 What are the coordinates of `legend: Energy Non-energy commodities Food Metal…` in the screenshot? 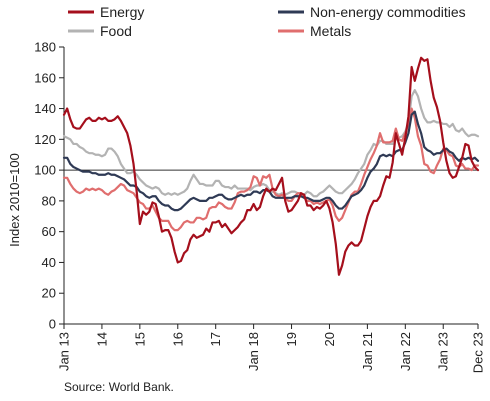 It's located at (267, 21).